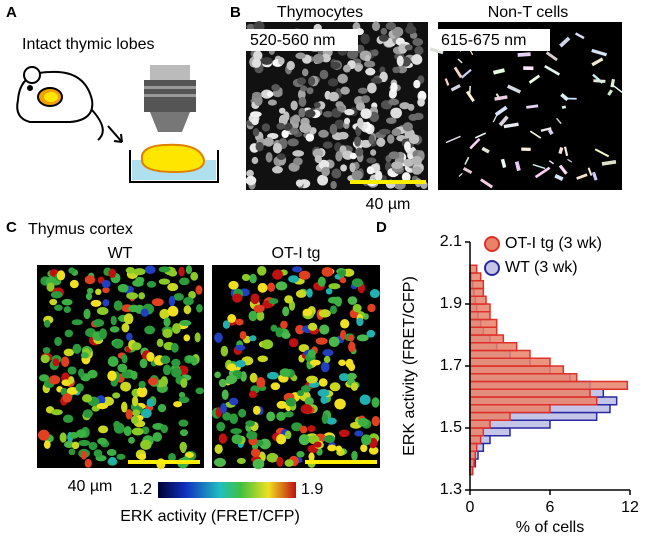 The image size is (664, 543). What do you see at coordinates (295, 367) in the screenshot?
I see `micrograph` at bounding box center [295, 367].